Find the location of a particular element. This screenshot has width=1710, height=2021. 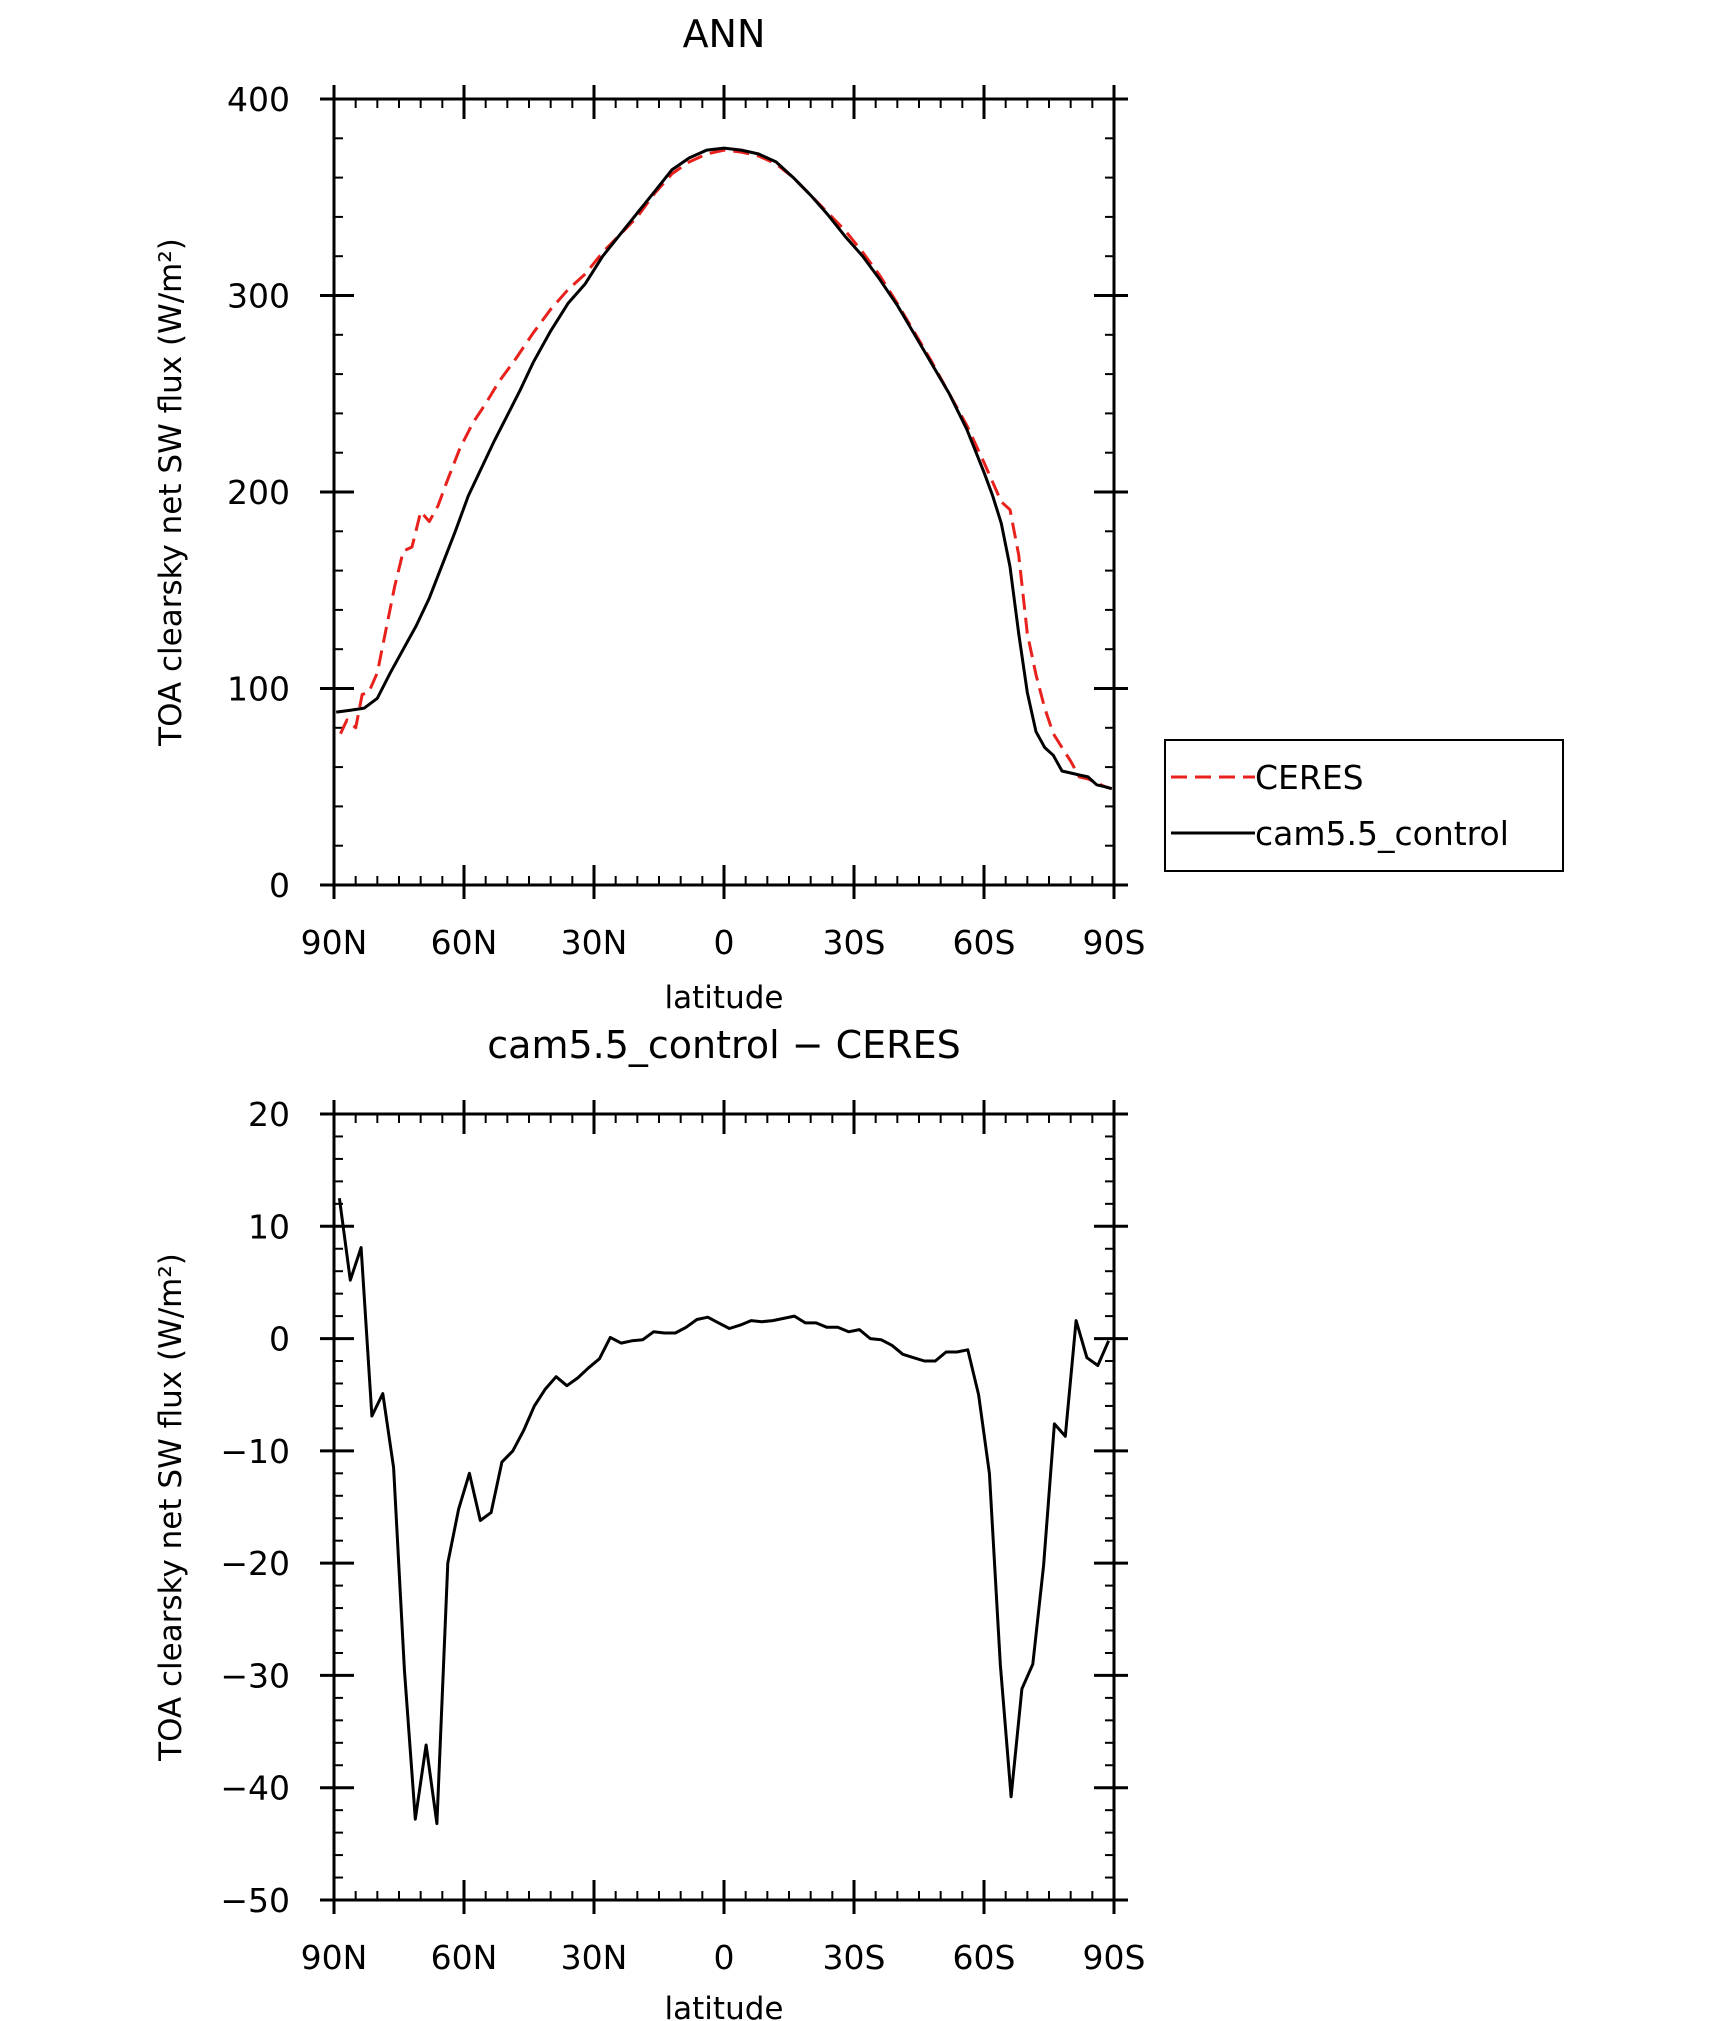

series-line-cam5-5-control is located at coordinates (724, 468).